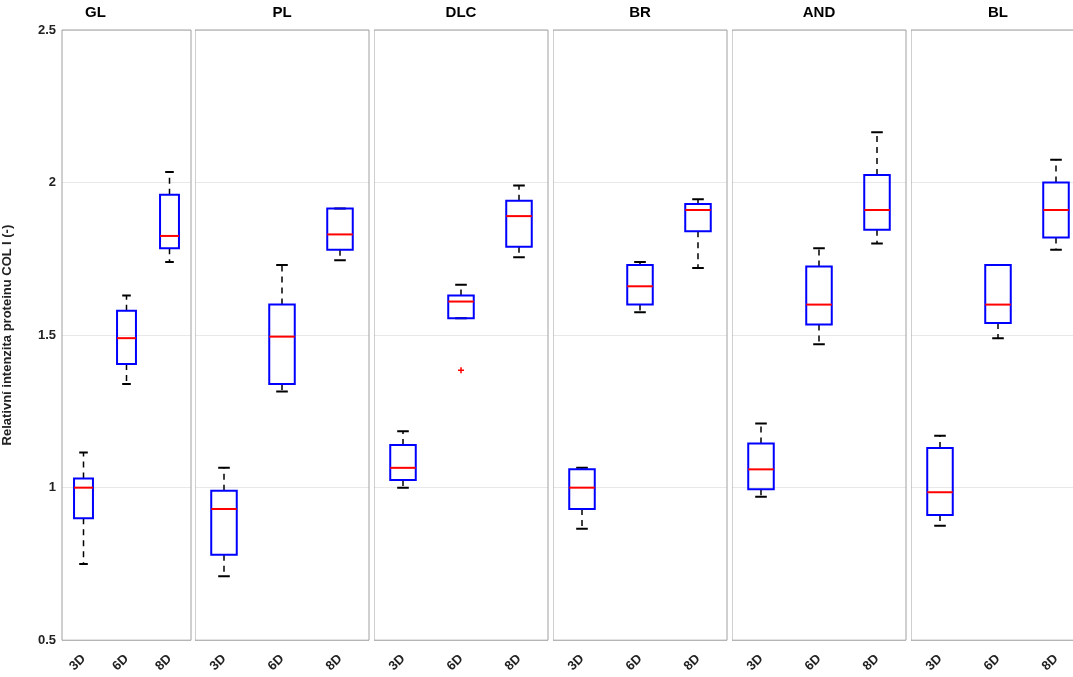 This screenshot has height=677, width=1073. Describe the element at coordinates (7, 335) in the screenshot. I see `y-axis-title: Relativní intenzita proteinu COL I (-)` at that location.